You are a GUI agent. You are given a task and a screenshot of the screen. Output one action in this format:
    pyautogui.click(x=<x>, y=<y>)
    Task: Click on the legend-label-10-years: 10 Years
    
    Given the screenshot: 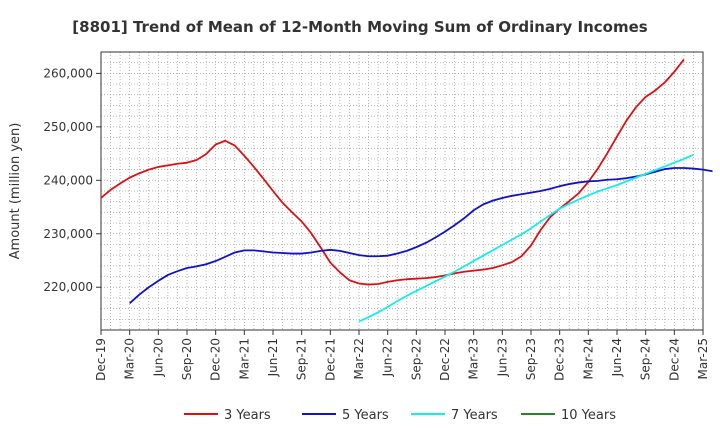 What is the action you would take?
    pyautogui.click(x=588, y=415)
    